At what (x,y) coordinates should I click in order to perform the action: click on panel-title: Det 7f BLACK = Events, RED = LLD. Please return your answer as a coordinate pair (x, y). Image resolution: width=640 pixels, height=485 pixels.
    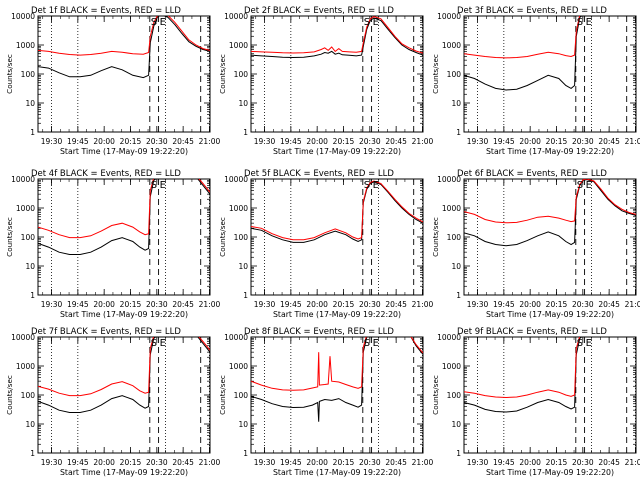
    Looking at the image, I should click on (106, 332).